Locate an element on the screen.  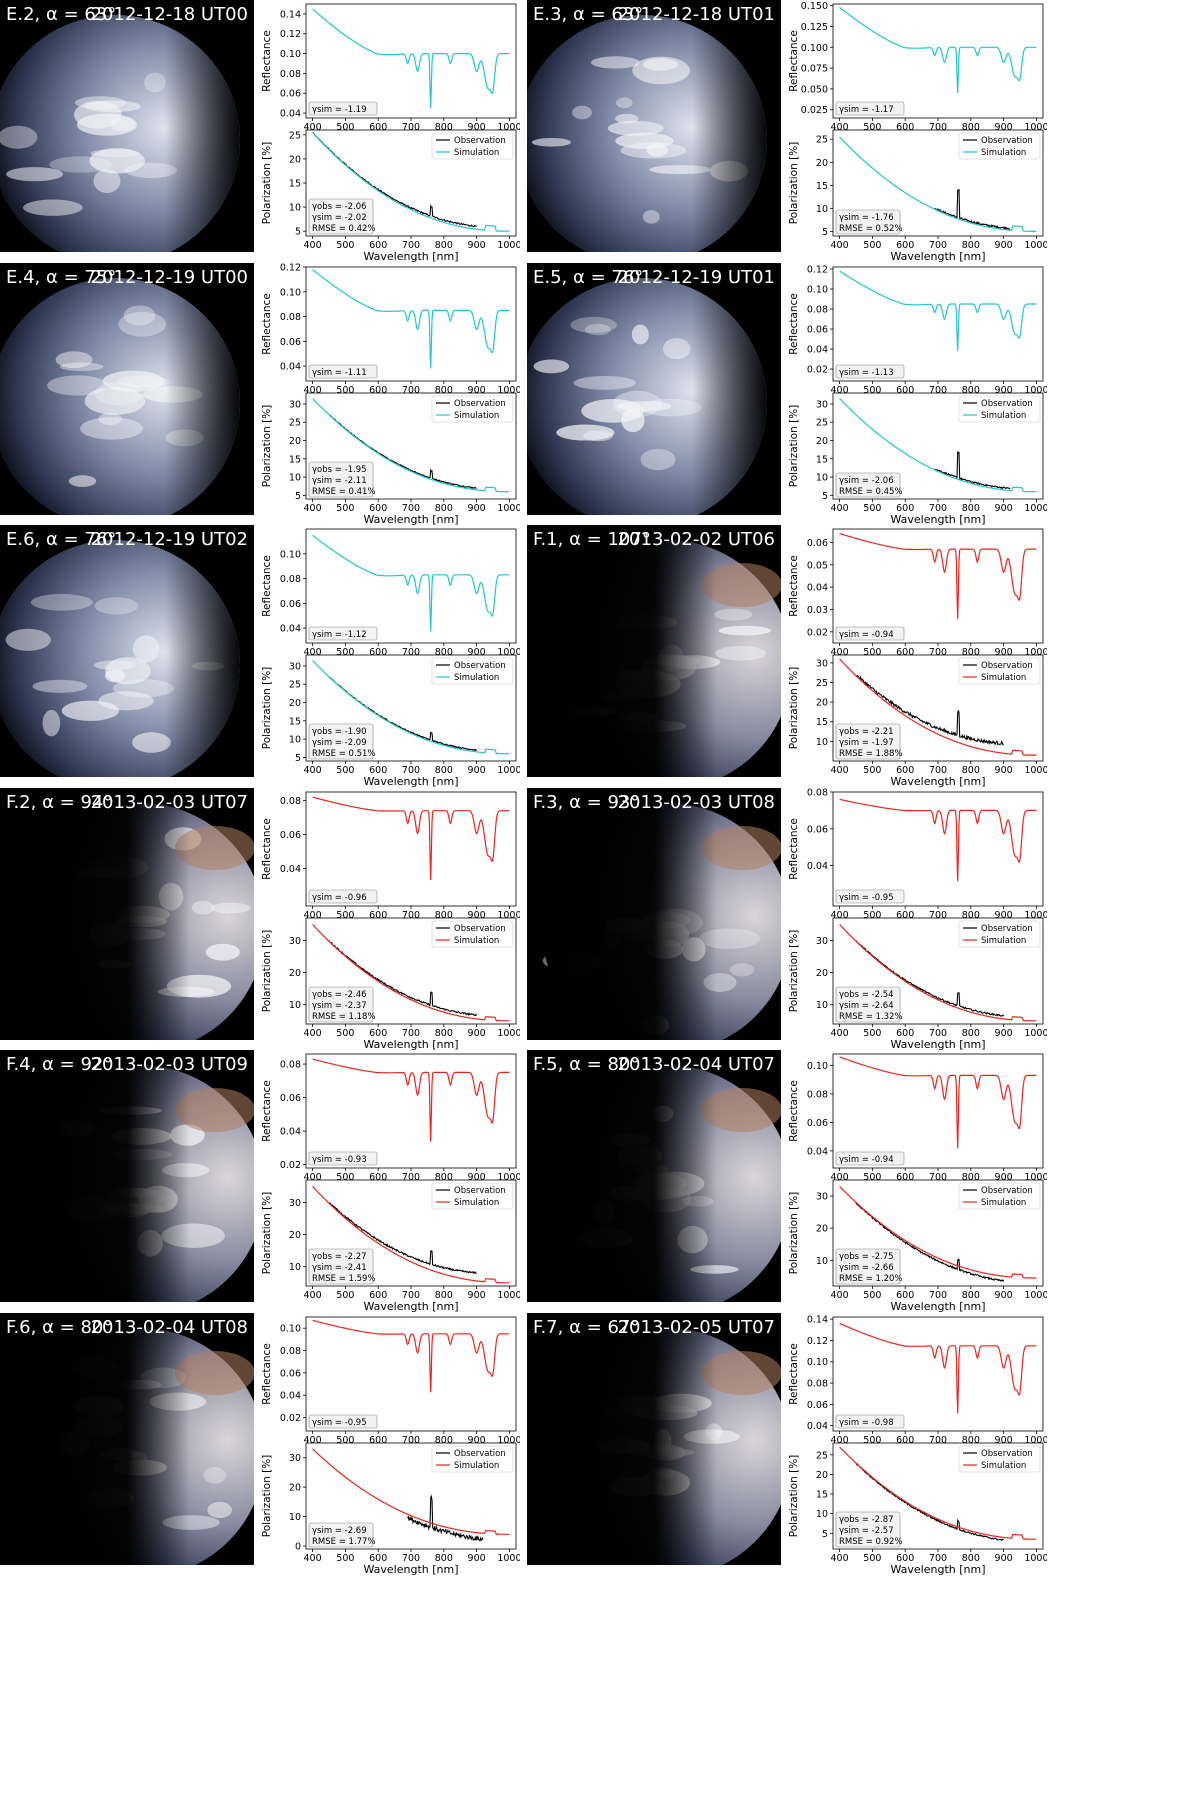
reflectance-gamma-box: γsim = -1.12 is located at coordinates (343, 633).